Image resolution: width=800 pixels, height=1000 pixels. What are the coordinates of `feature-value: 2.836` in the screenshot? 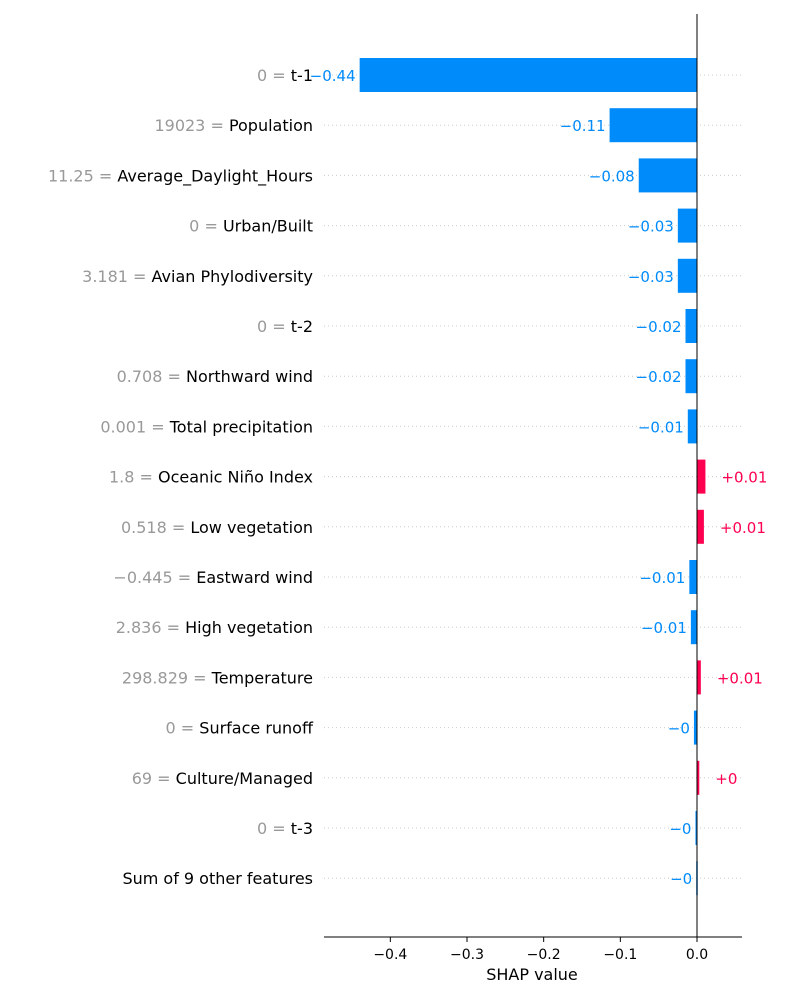 It's located at (139, 627).